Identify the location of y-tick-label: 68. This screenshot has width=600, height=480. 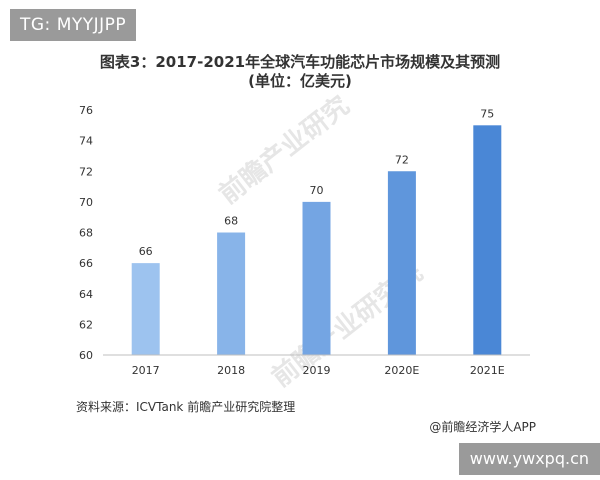
(86, 233).